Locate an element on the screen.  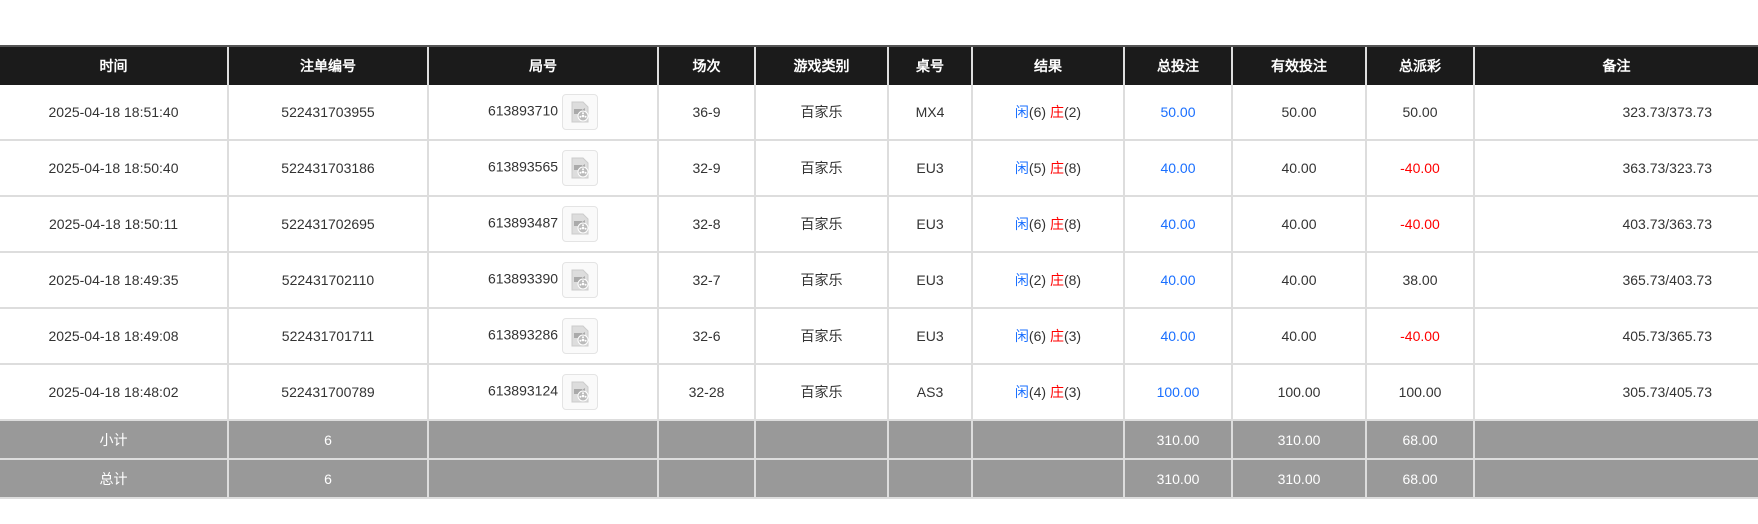
round-cell: 613893124 is located at coordinates (542, 392).